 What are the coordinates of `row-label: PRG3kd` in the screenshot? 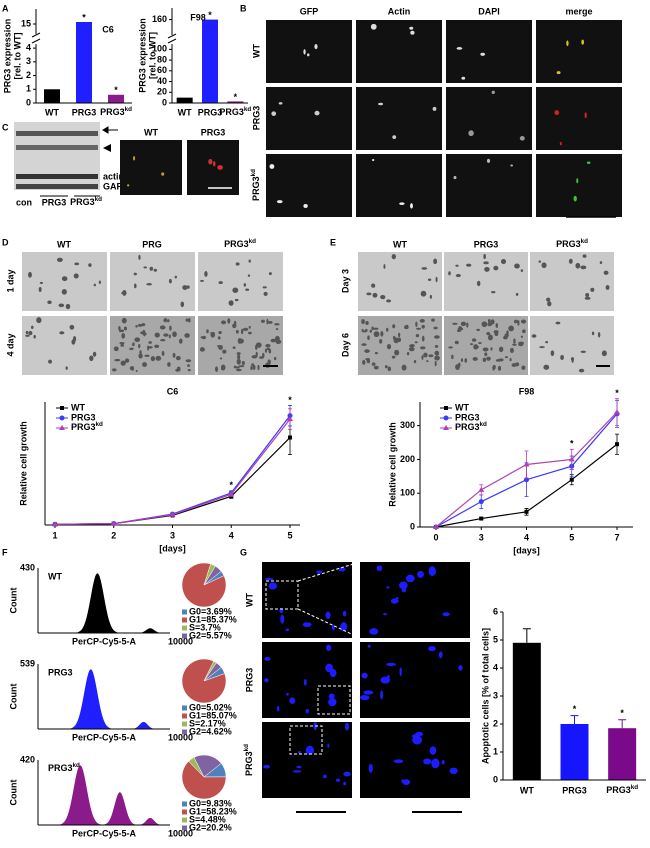 It's located at (255, 185).